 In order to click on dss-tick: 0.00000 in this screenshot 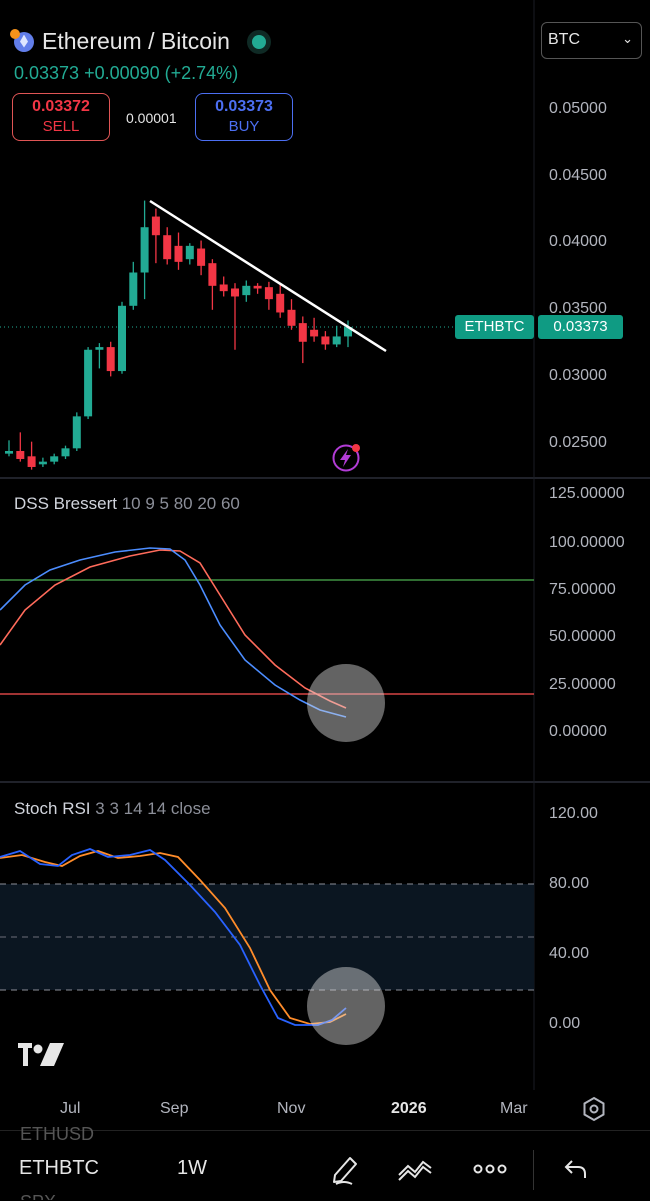, I will do `click(578, 731)`.